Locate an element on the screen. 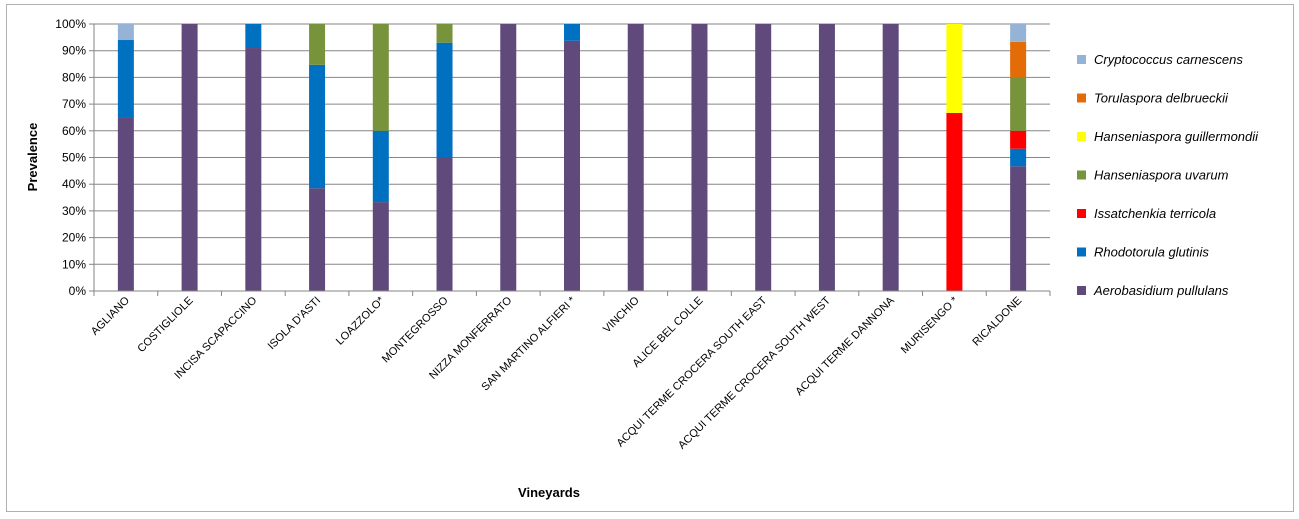 Image resolution: width=1299 pixels, height=519 pixels. x-tick-label: COSTIGLIOLE is located at coordinates (165, 325).